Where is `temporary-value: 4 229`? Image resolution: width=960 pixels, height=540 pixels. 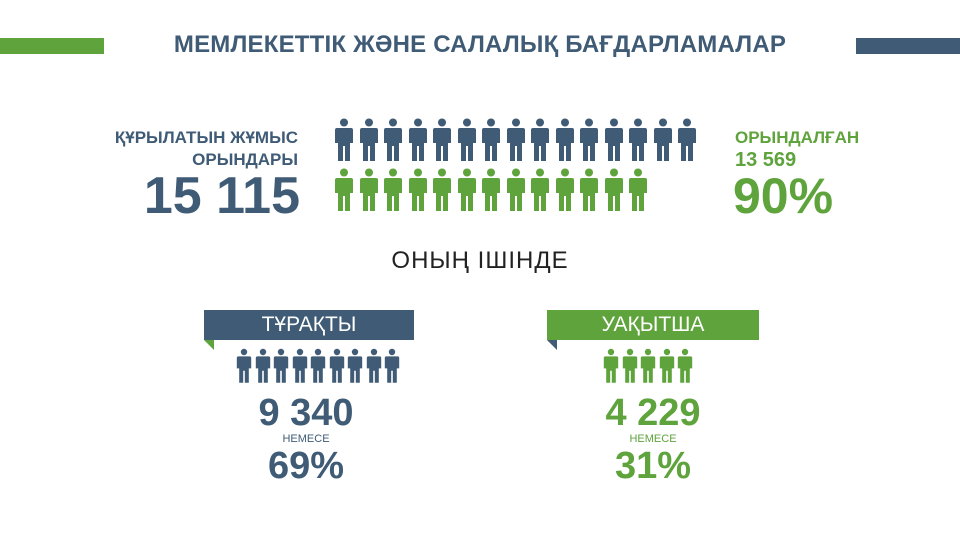
temporary-value: 4 229 is located at coordinates (653, 413).